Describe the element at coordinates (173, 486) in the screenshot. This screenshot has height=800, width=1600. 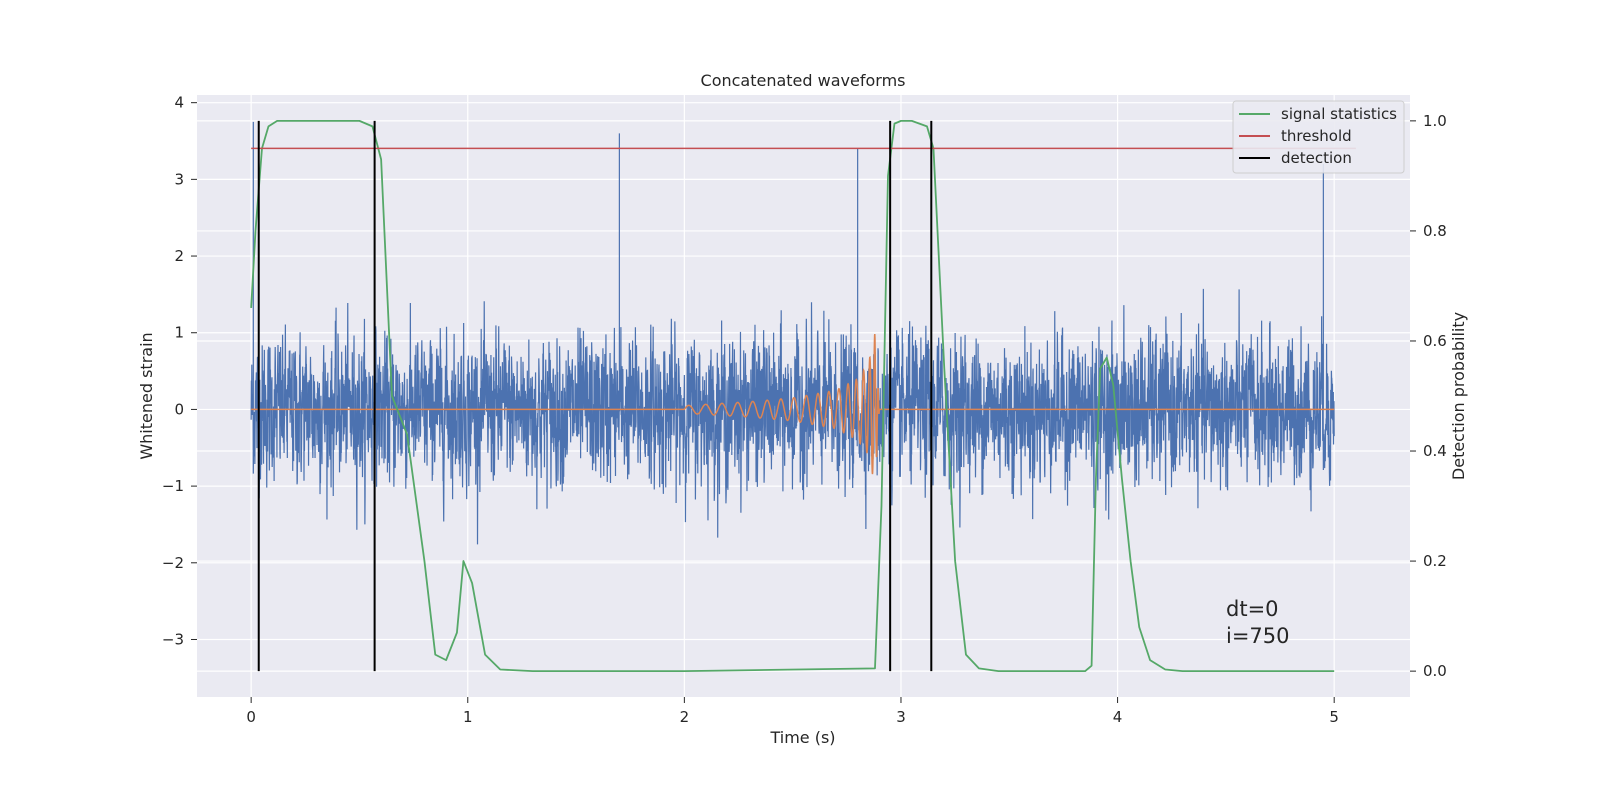
I see `y-tick-label-2: −1` at that location.